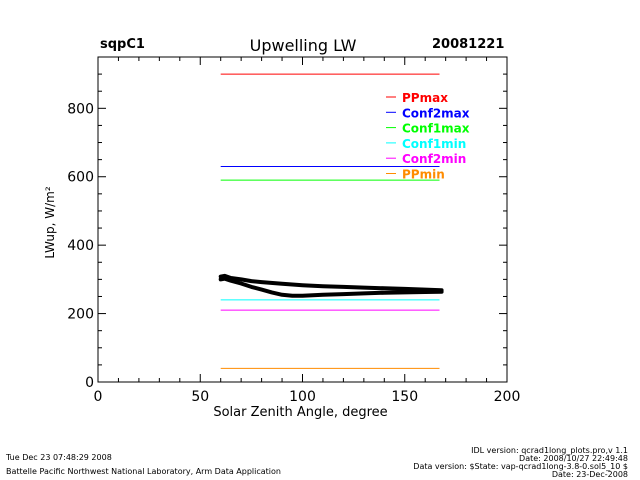 The height and width of the screenshot is (480, 640). What do you see at coordinates (436, 113) in the screenshot?
I see `legend-label: Conf2max` at bounding box center [436, 113].